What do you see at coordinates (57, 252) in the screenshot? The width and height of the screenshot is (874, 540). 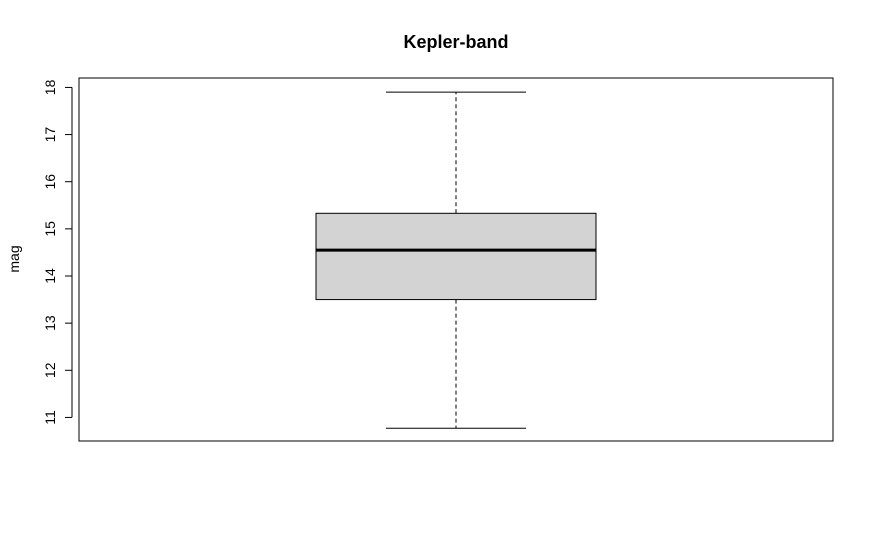 I see `y-axis: 11 12 13 14 15 16 17 18` at bounding box center [57, 252].